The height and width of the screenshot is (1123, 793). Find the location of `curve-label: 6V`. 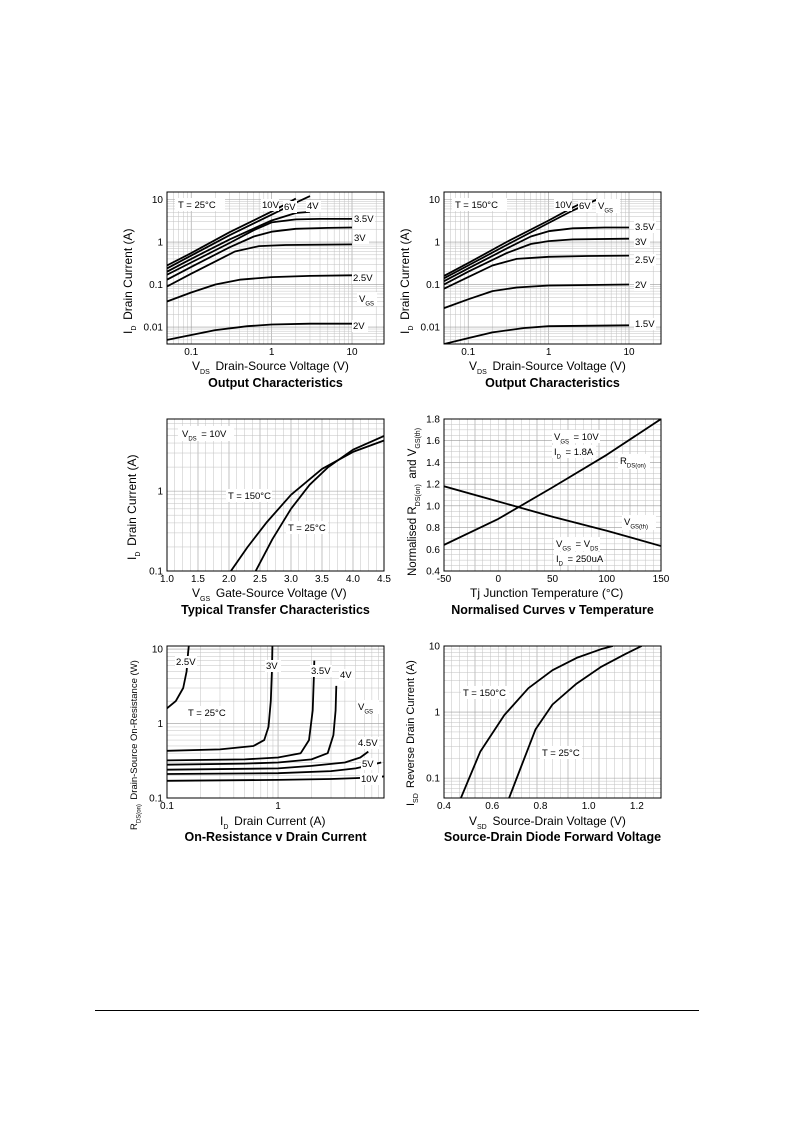

curve-label: 6V is located at coordinates (585, 206).